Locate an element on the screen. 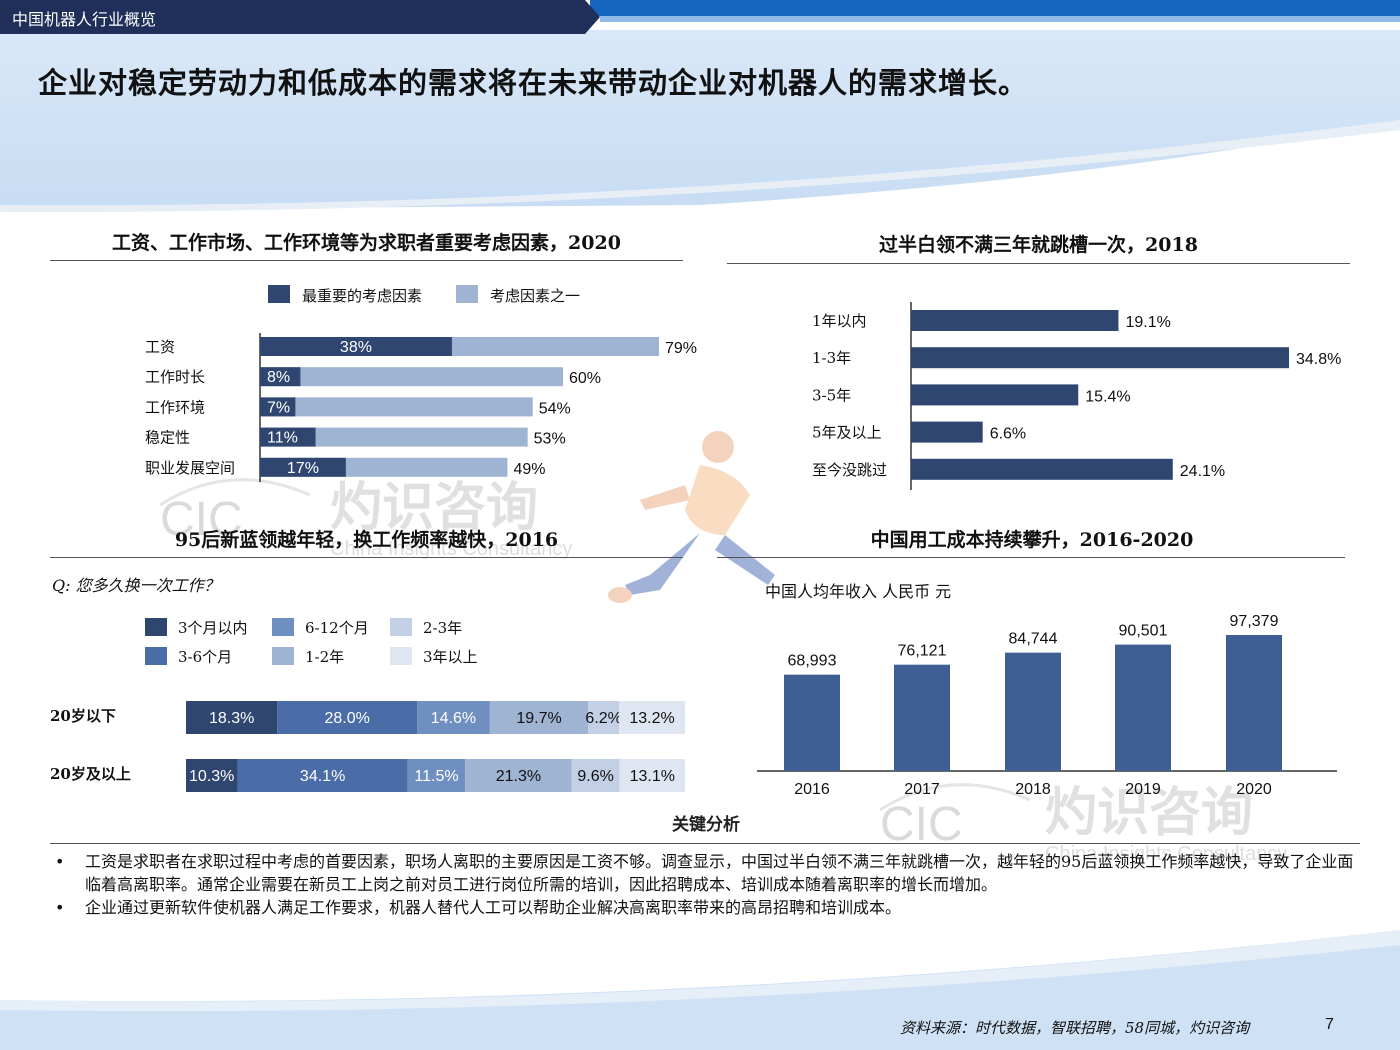 This screenshot has height=1050, width=1400. chart3-question: Q: 您多久换一次工作？ is located at coordinates (136, 585).